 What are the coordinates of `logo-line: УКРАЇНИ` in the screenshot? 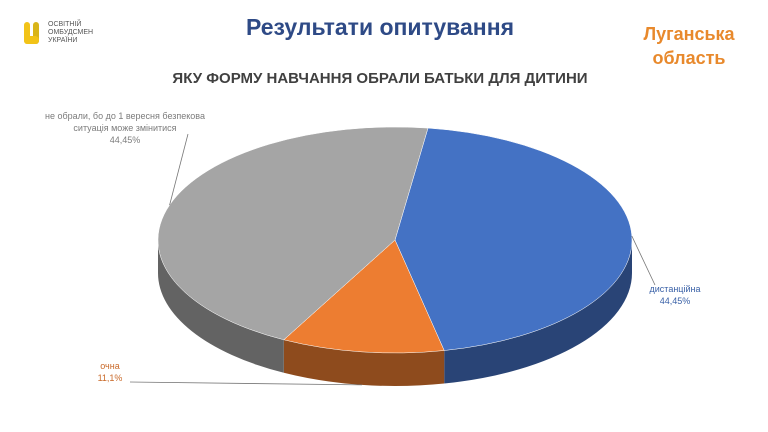 It's located at (63, 40).